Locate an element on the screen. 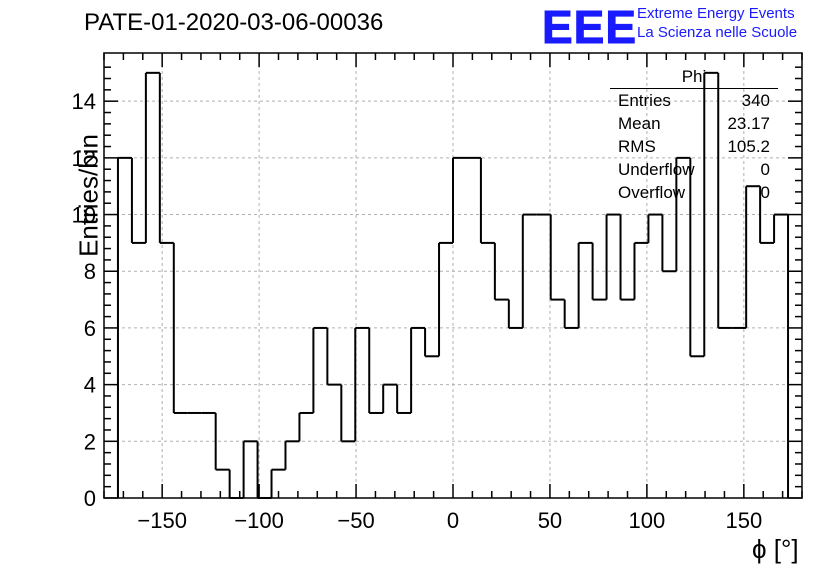 Image resolution: width=836 pixels, height=572 pixels. stats-row-underflow: Underflow 0 is located at coordinates (694, 169).